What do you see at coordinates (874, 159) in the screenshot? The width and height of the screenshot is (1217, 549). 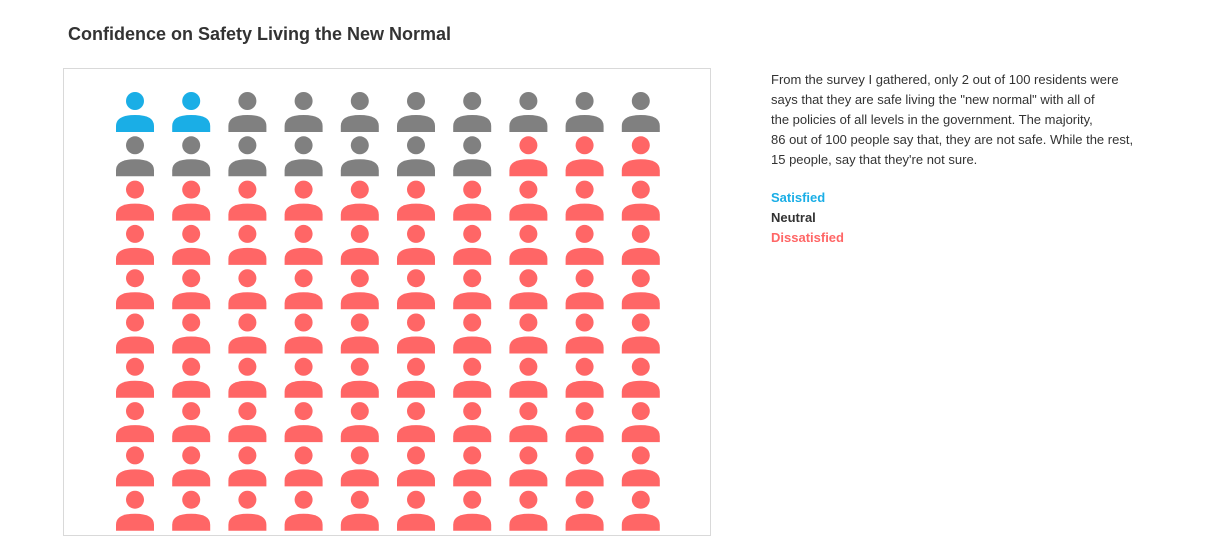 I see `description-line: 15 people, say that they're not sure.` at bounding box center [874, 159].